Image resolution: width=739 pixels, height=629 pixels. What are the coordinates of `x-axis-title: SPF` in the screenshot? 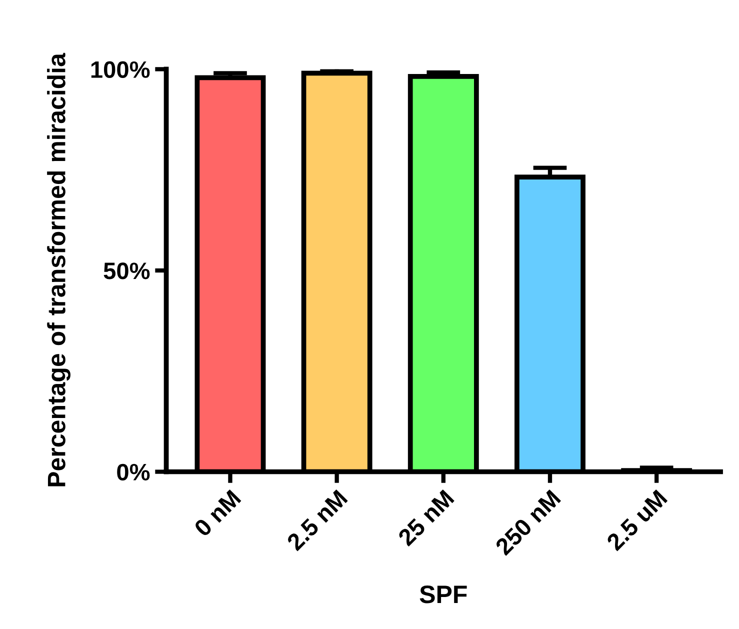 It's located at (443, 595).